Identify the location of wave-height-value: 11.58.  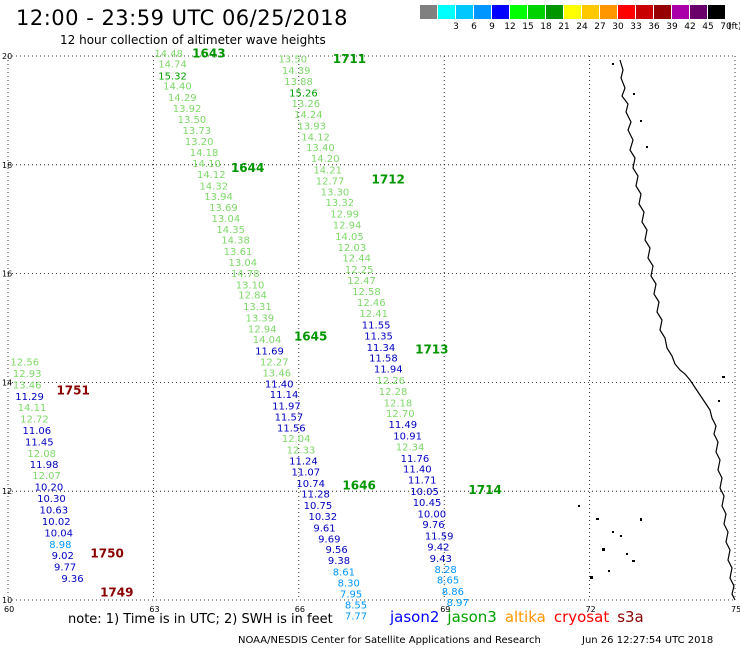
(383, 359).